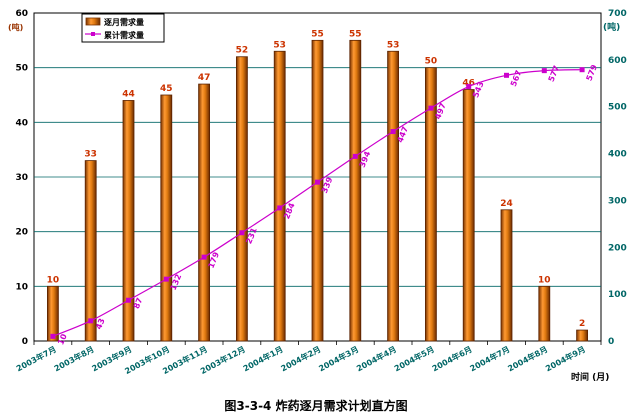  I want to click on x-tick-label: 2004年3月, so click(338, 358).